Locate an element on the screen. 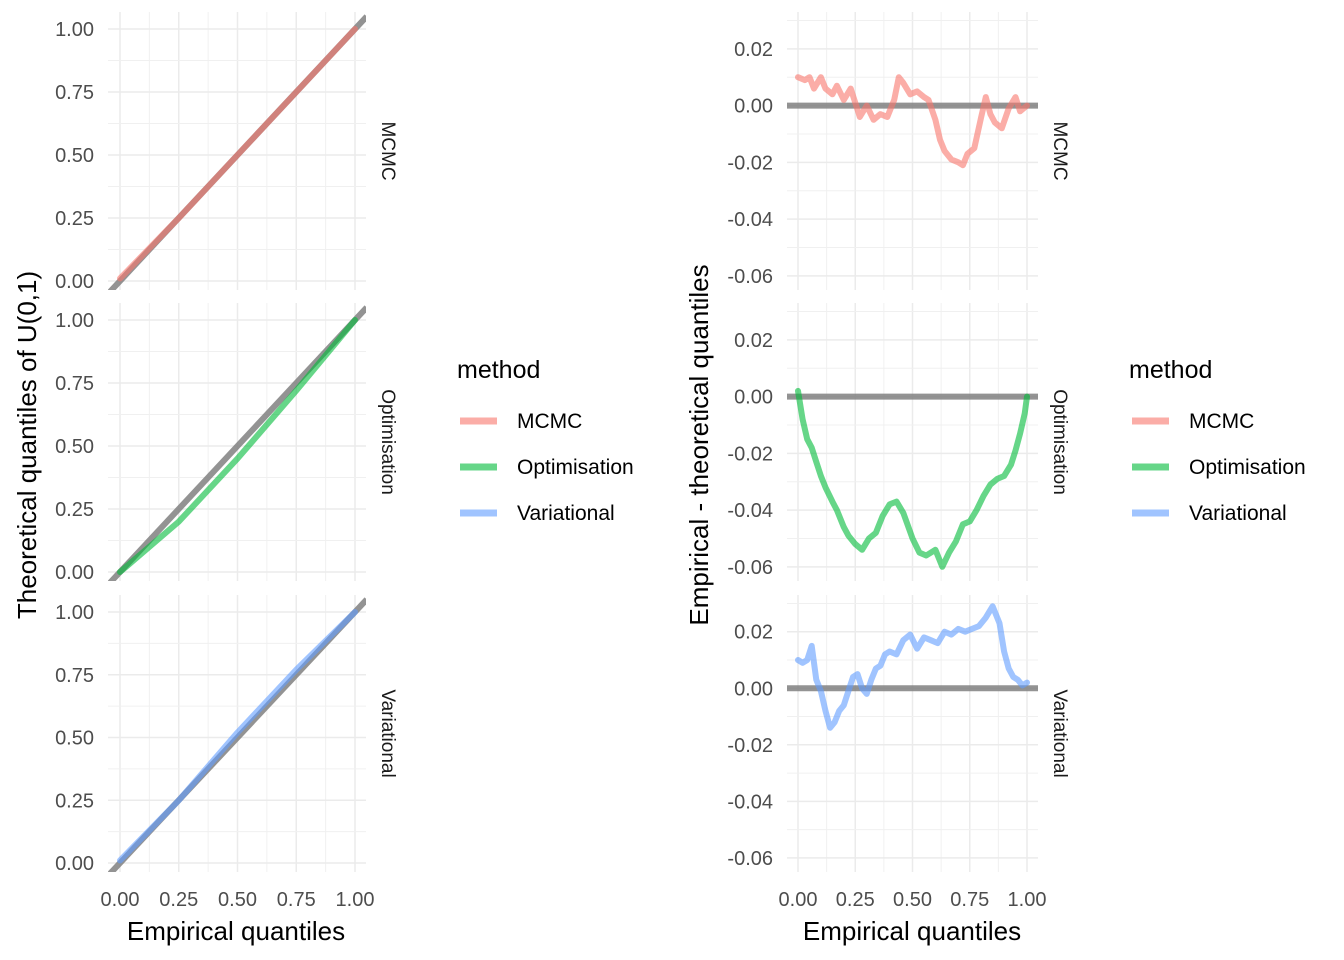  left-legend-label-variational: Variational is located at coordinates (566, 513).